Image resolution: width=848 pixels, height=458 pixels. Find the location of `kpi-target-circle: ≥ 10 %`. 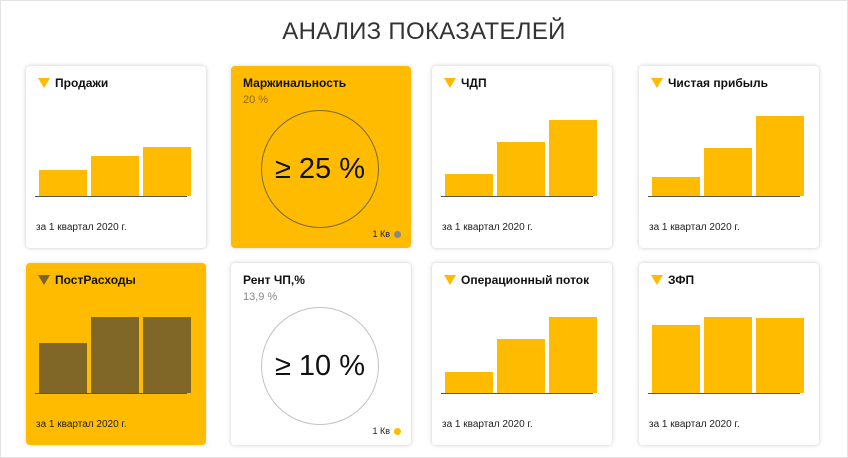

kpi-target-circle: ≥ 10 % is located at coordinates (320, 366).